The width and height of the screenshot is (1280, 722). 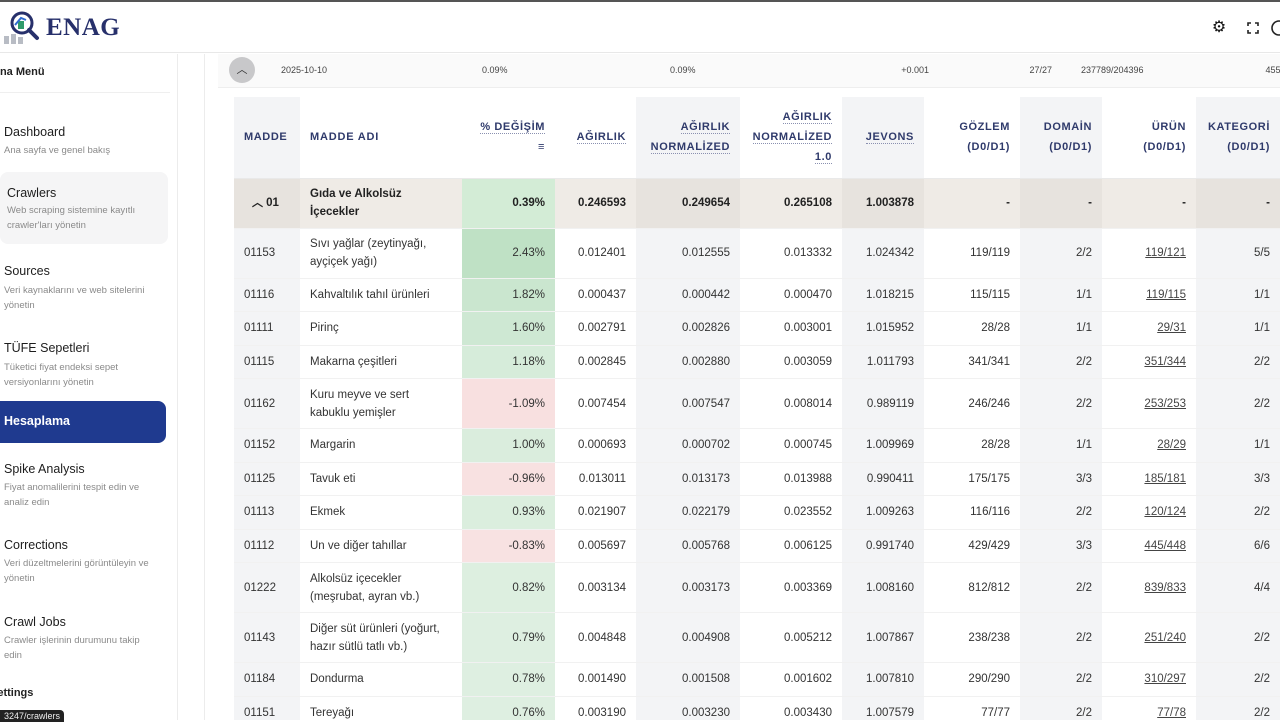 What do you see at coordinates (706, 545) in the screenshot?
I see `cell-value: 0.005768` at bounding box center [706, 545].